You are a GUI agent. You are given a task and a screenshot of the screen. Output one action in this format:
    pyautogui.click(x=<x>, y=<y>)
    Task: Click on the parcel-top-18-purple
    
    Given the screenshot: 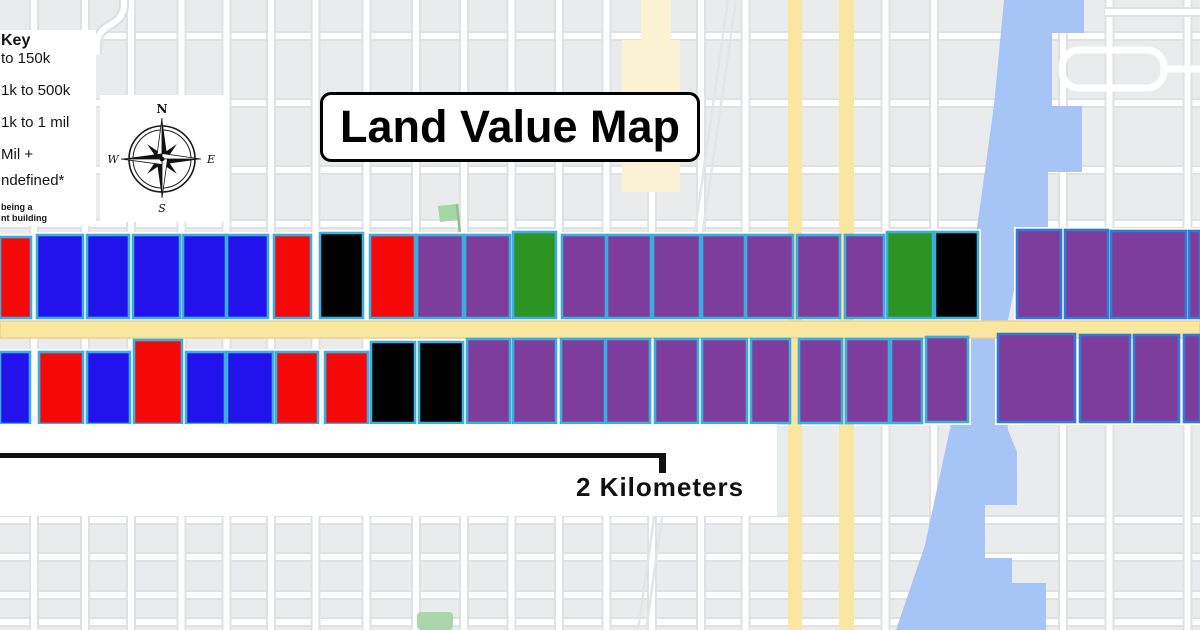 What is the action you would take?
    pyautogui.click(x=818, y=276)
    